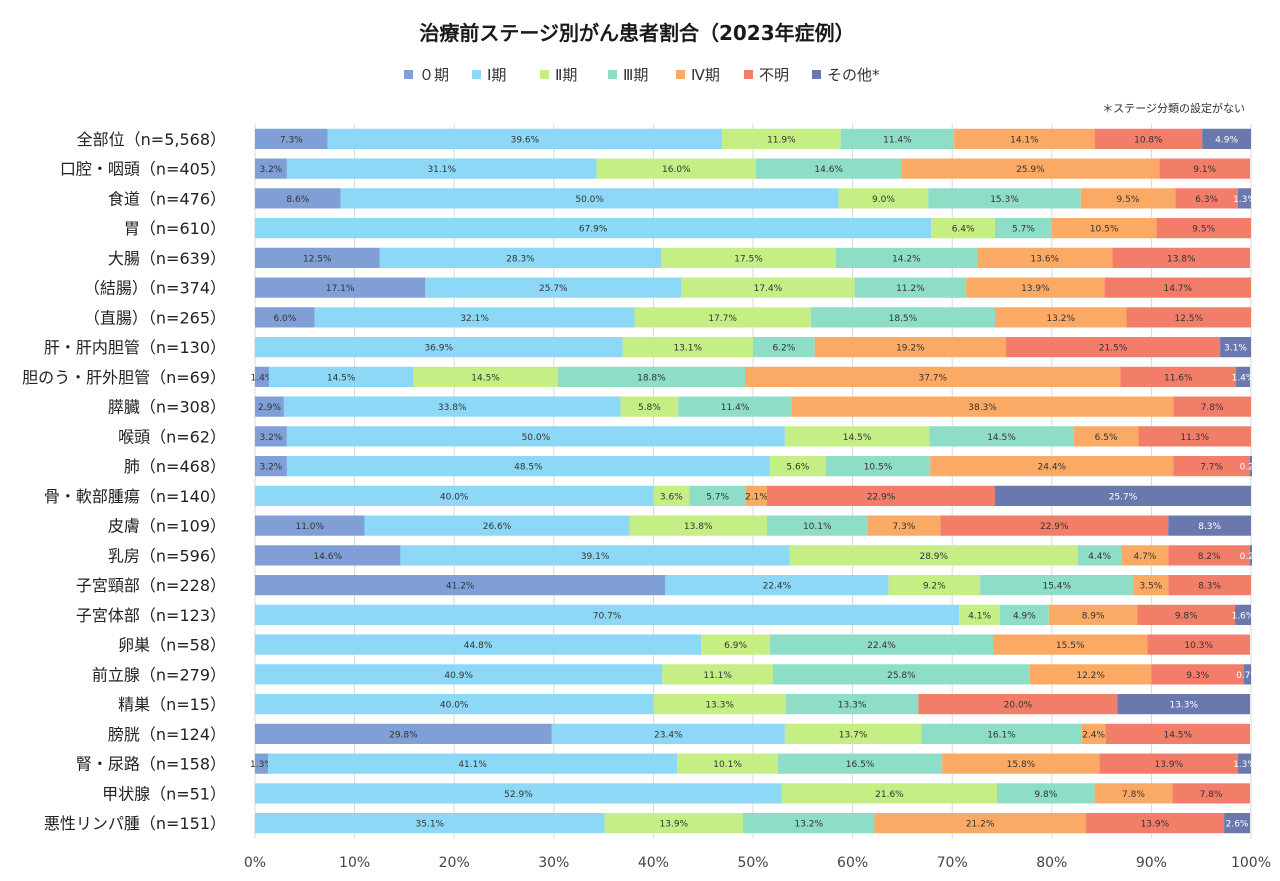 This screenshot has width=1280, height=881. I want to click on category-label: 膵臓（n=308）, so click(167, 407).